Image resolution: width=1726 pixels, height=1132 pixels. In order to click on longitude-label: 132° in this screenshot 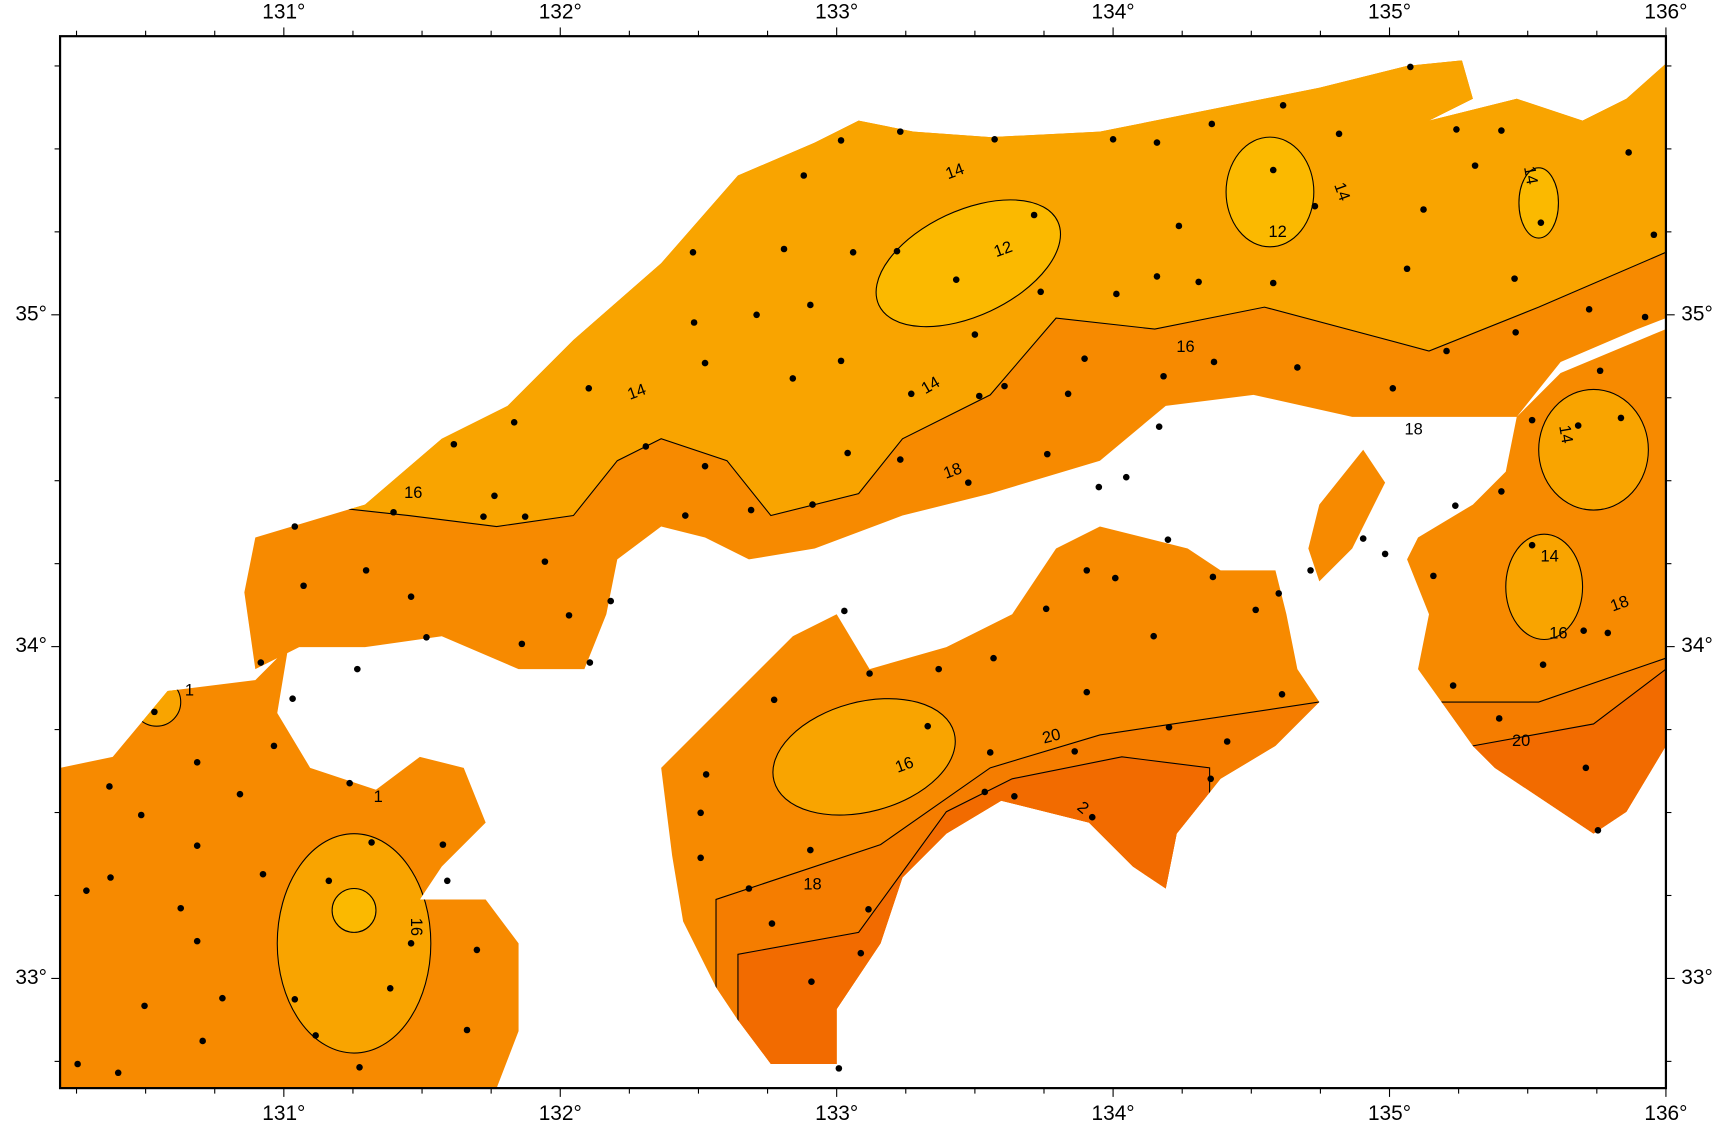, I will do `click(560, 12)`.